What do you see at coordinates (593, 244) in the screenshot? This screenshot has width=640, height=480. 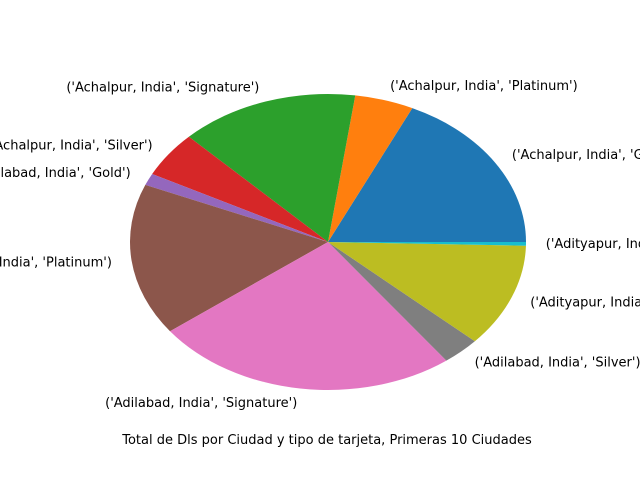 I see `pie-slice-label: ('Adityapur, India', 'Platinum')` at bounding box center [593, 244].